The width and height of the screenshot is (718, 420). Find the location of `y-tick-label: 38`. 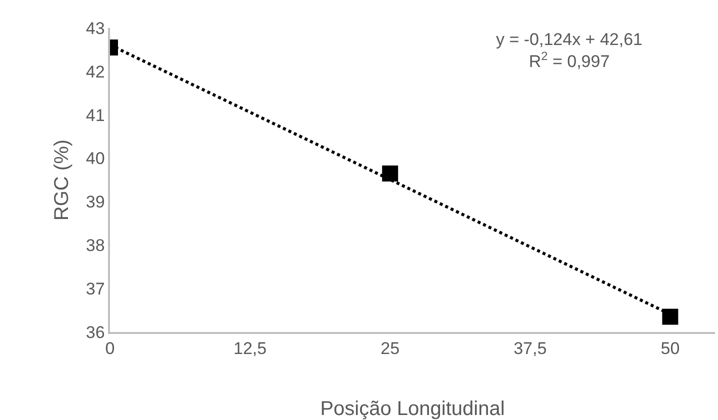

y-tick-label: 38 is located at coordinates (95, 246).